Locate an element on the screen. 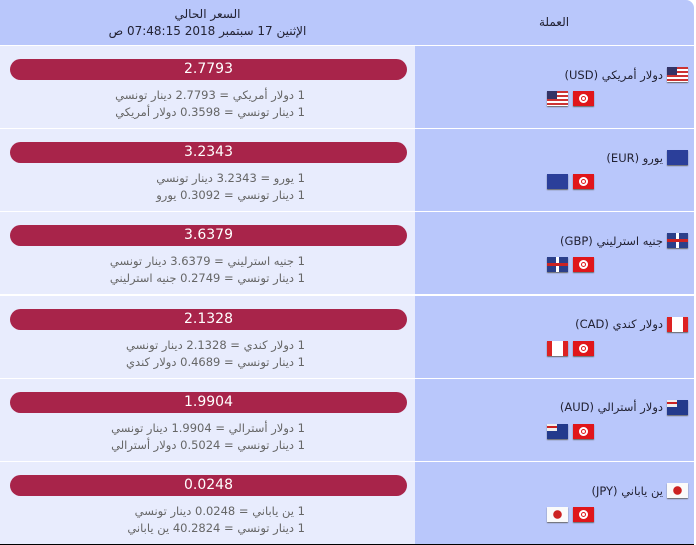 The width and height of the screenshot is (696, 545). currency-label: دولار أسترالي (AUD) is located at coordinates (611, 407).